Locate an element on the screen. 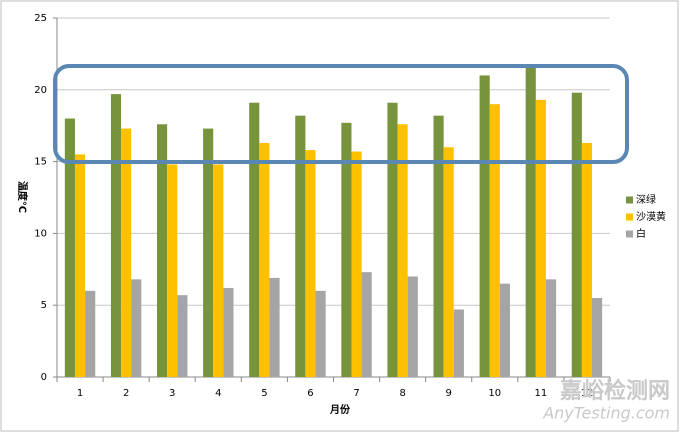 The height and width of the screenshot is (434, 680). x-tick-label: 1 is located at coordinates (80, 393).